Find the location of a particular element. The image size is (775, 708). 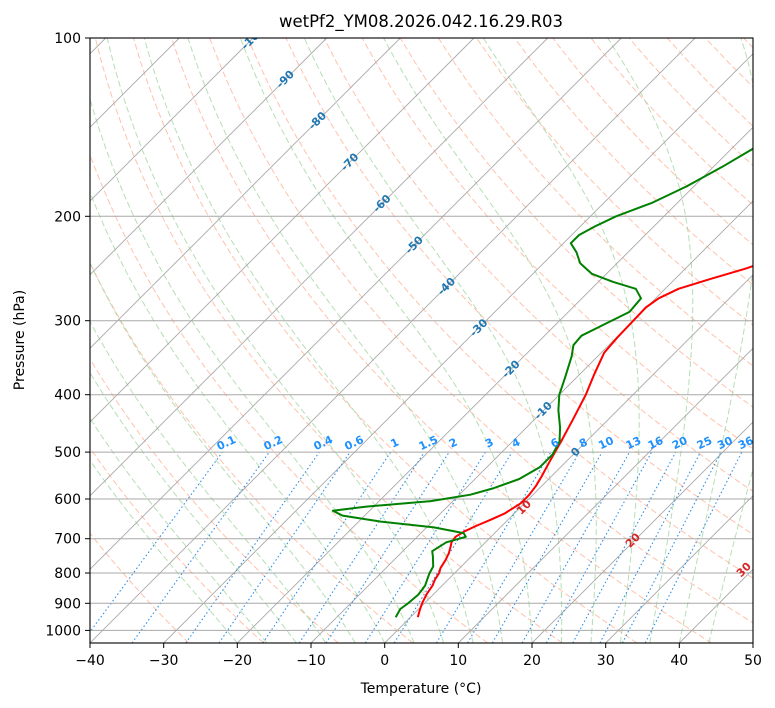

y-tick-label: 100 is located at coordinates (67, 39).